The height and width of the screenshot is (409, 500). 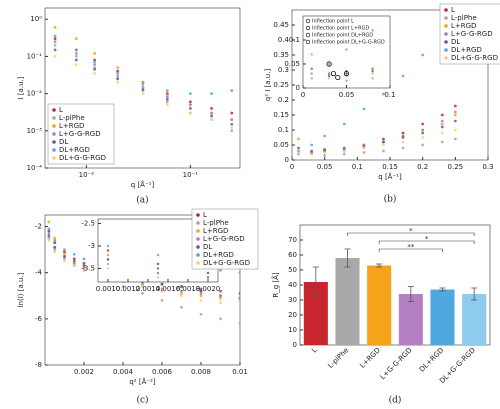 I want to click on significance-label: *, so click(x=427, y=239).